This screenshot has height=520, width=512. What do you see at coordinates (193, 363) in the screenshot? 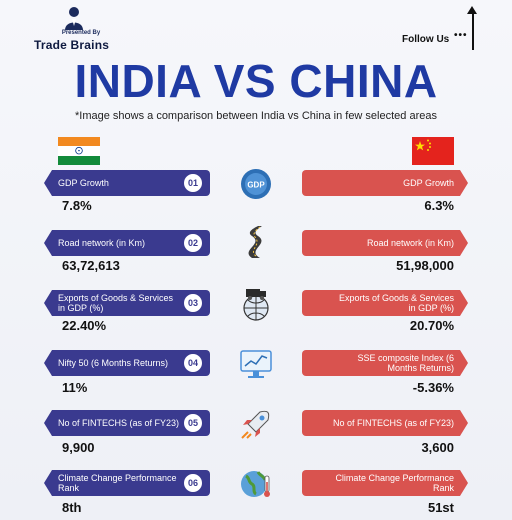
I see `row-number-left: 04` at bounding box center [193, 363].